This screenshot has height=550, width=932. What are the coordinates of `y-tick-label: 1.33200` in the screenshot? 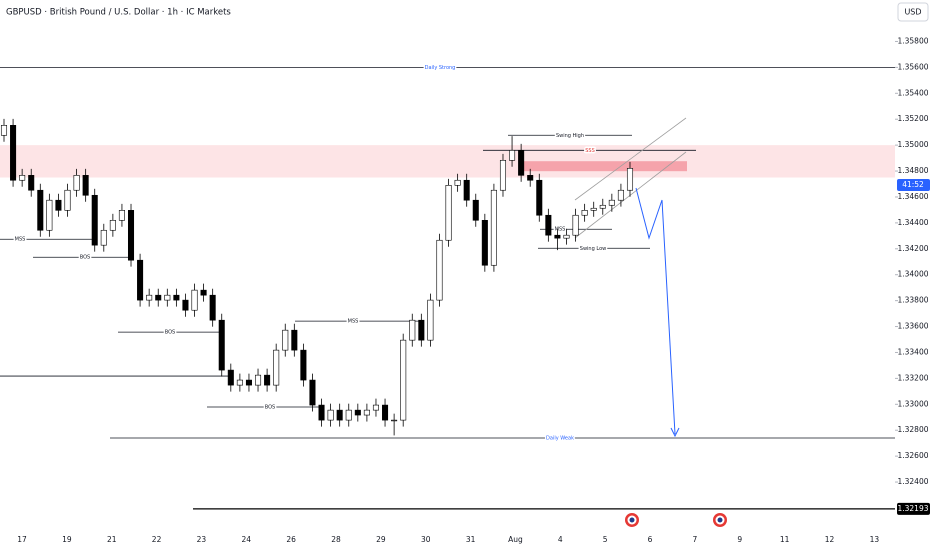 It's located at (912, 377).